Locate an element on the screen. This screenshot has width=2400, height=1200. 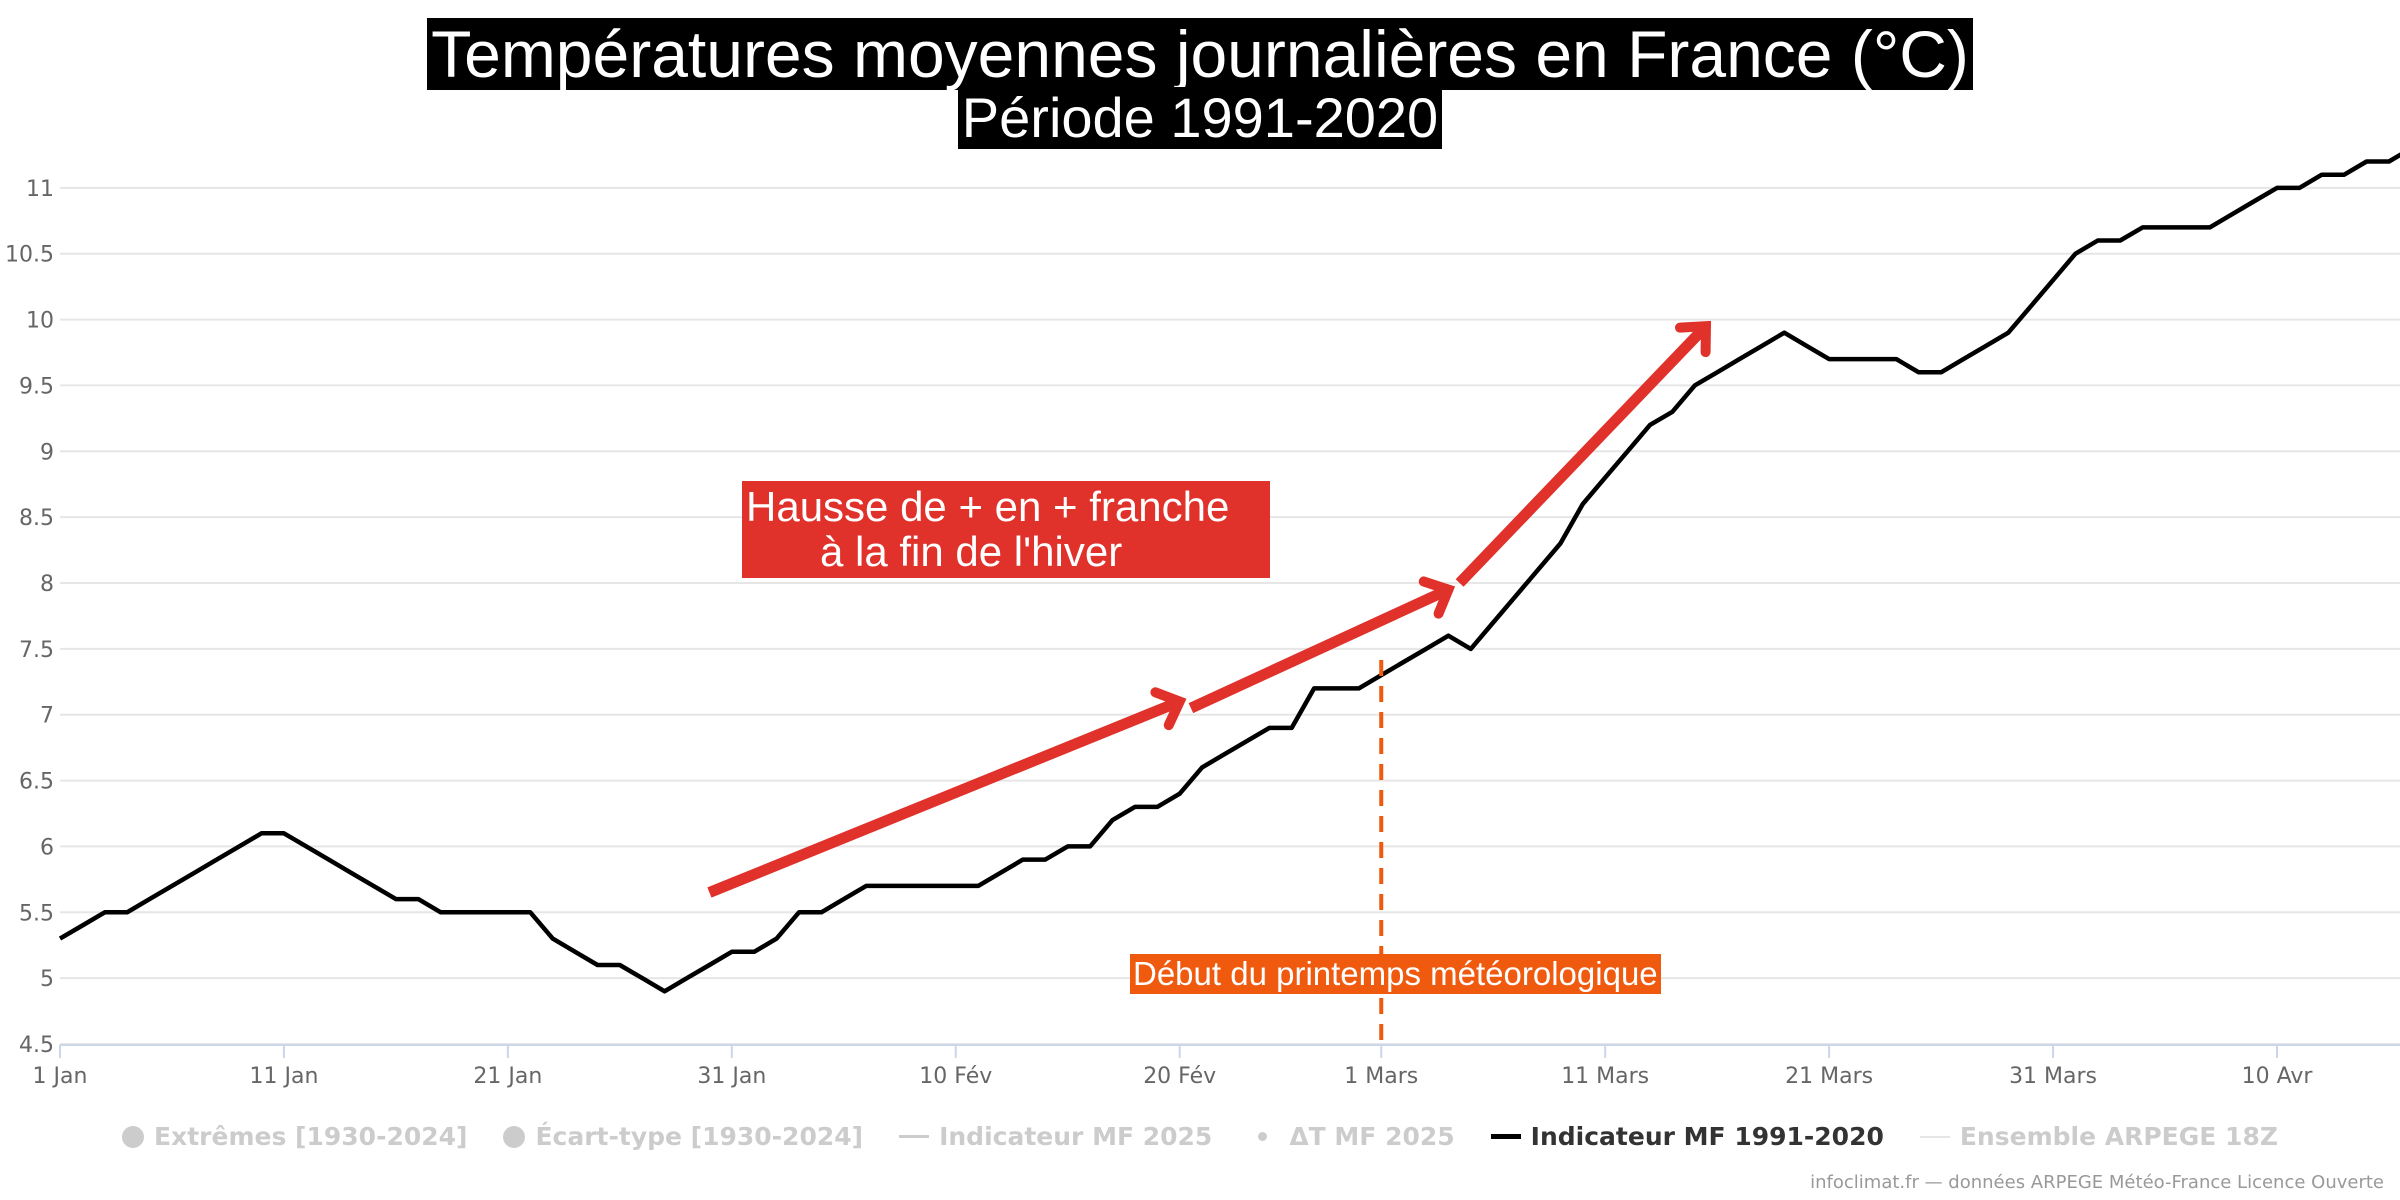
x-tick-label: 31 Jan is located at coordinates (731, 1076).